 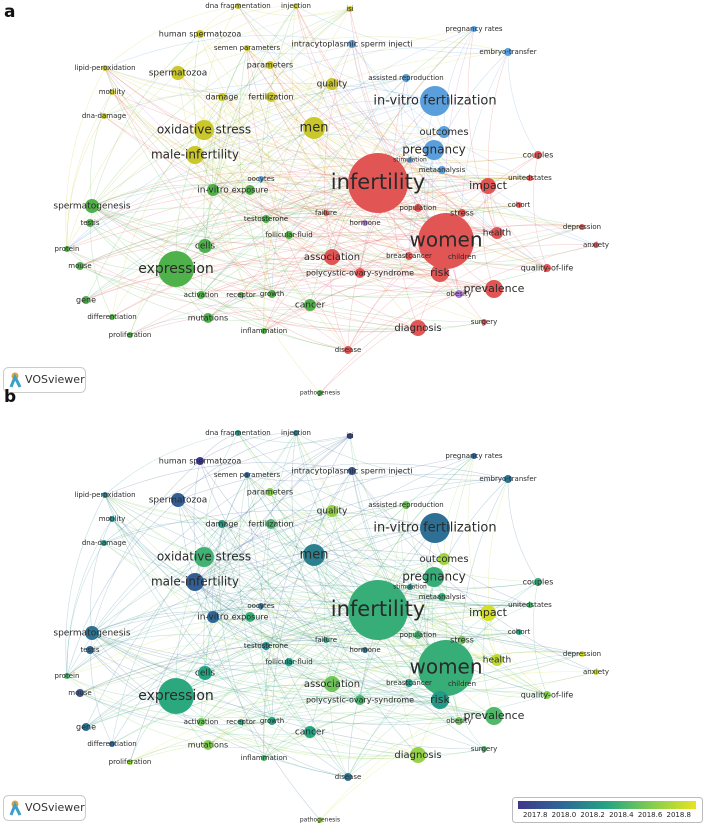 I want to click on node-label: embryo-transfer, so click(x=507, y=52).